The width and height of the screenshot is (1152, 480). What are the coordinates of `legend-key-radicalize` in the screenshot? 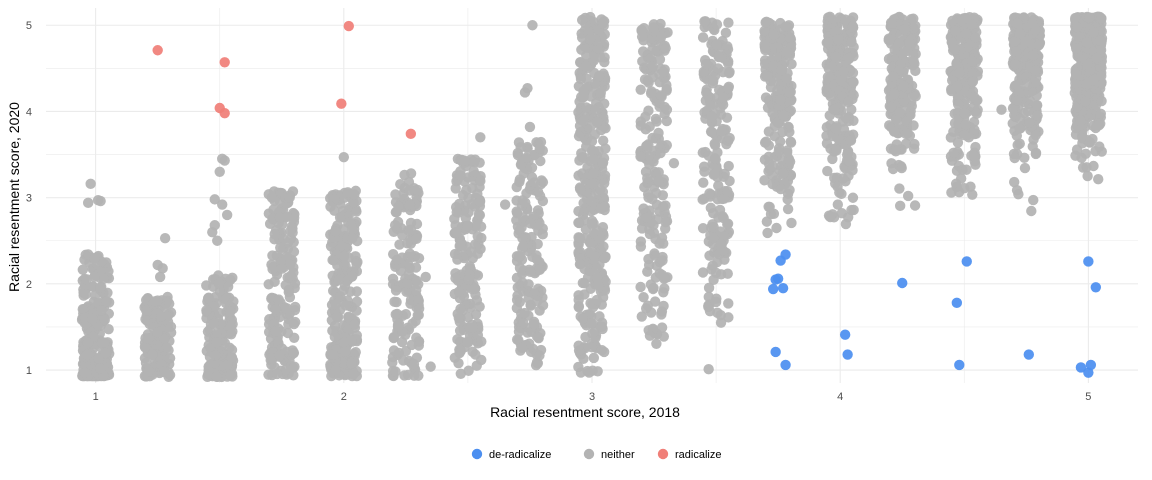 It's located at (663, 454).